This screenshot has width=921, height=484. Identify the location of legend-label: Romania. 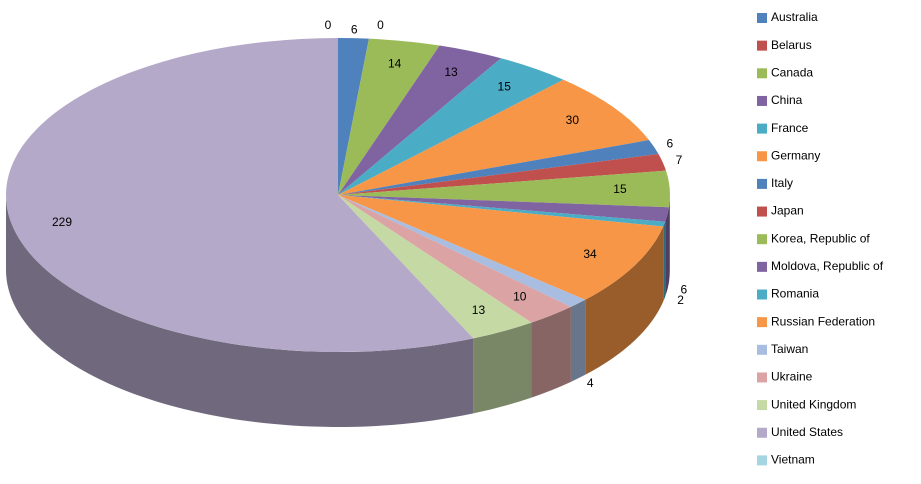
(795, 294).